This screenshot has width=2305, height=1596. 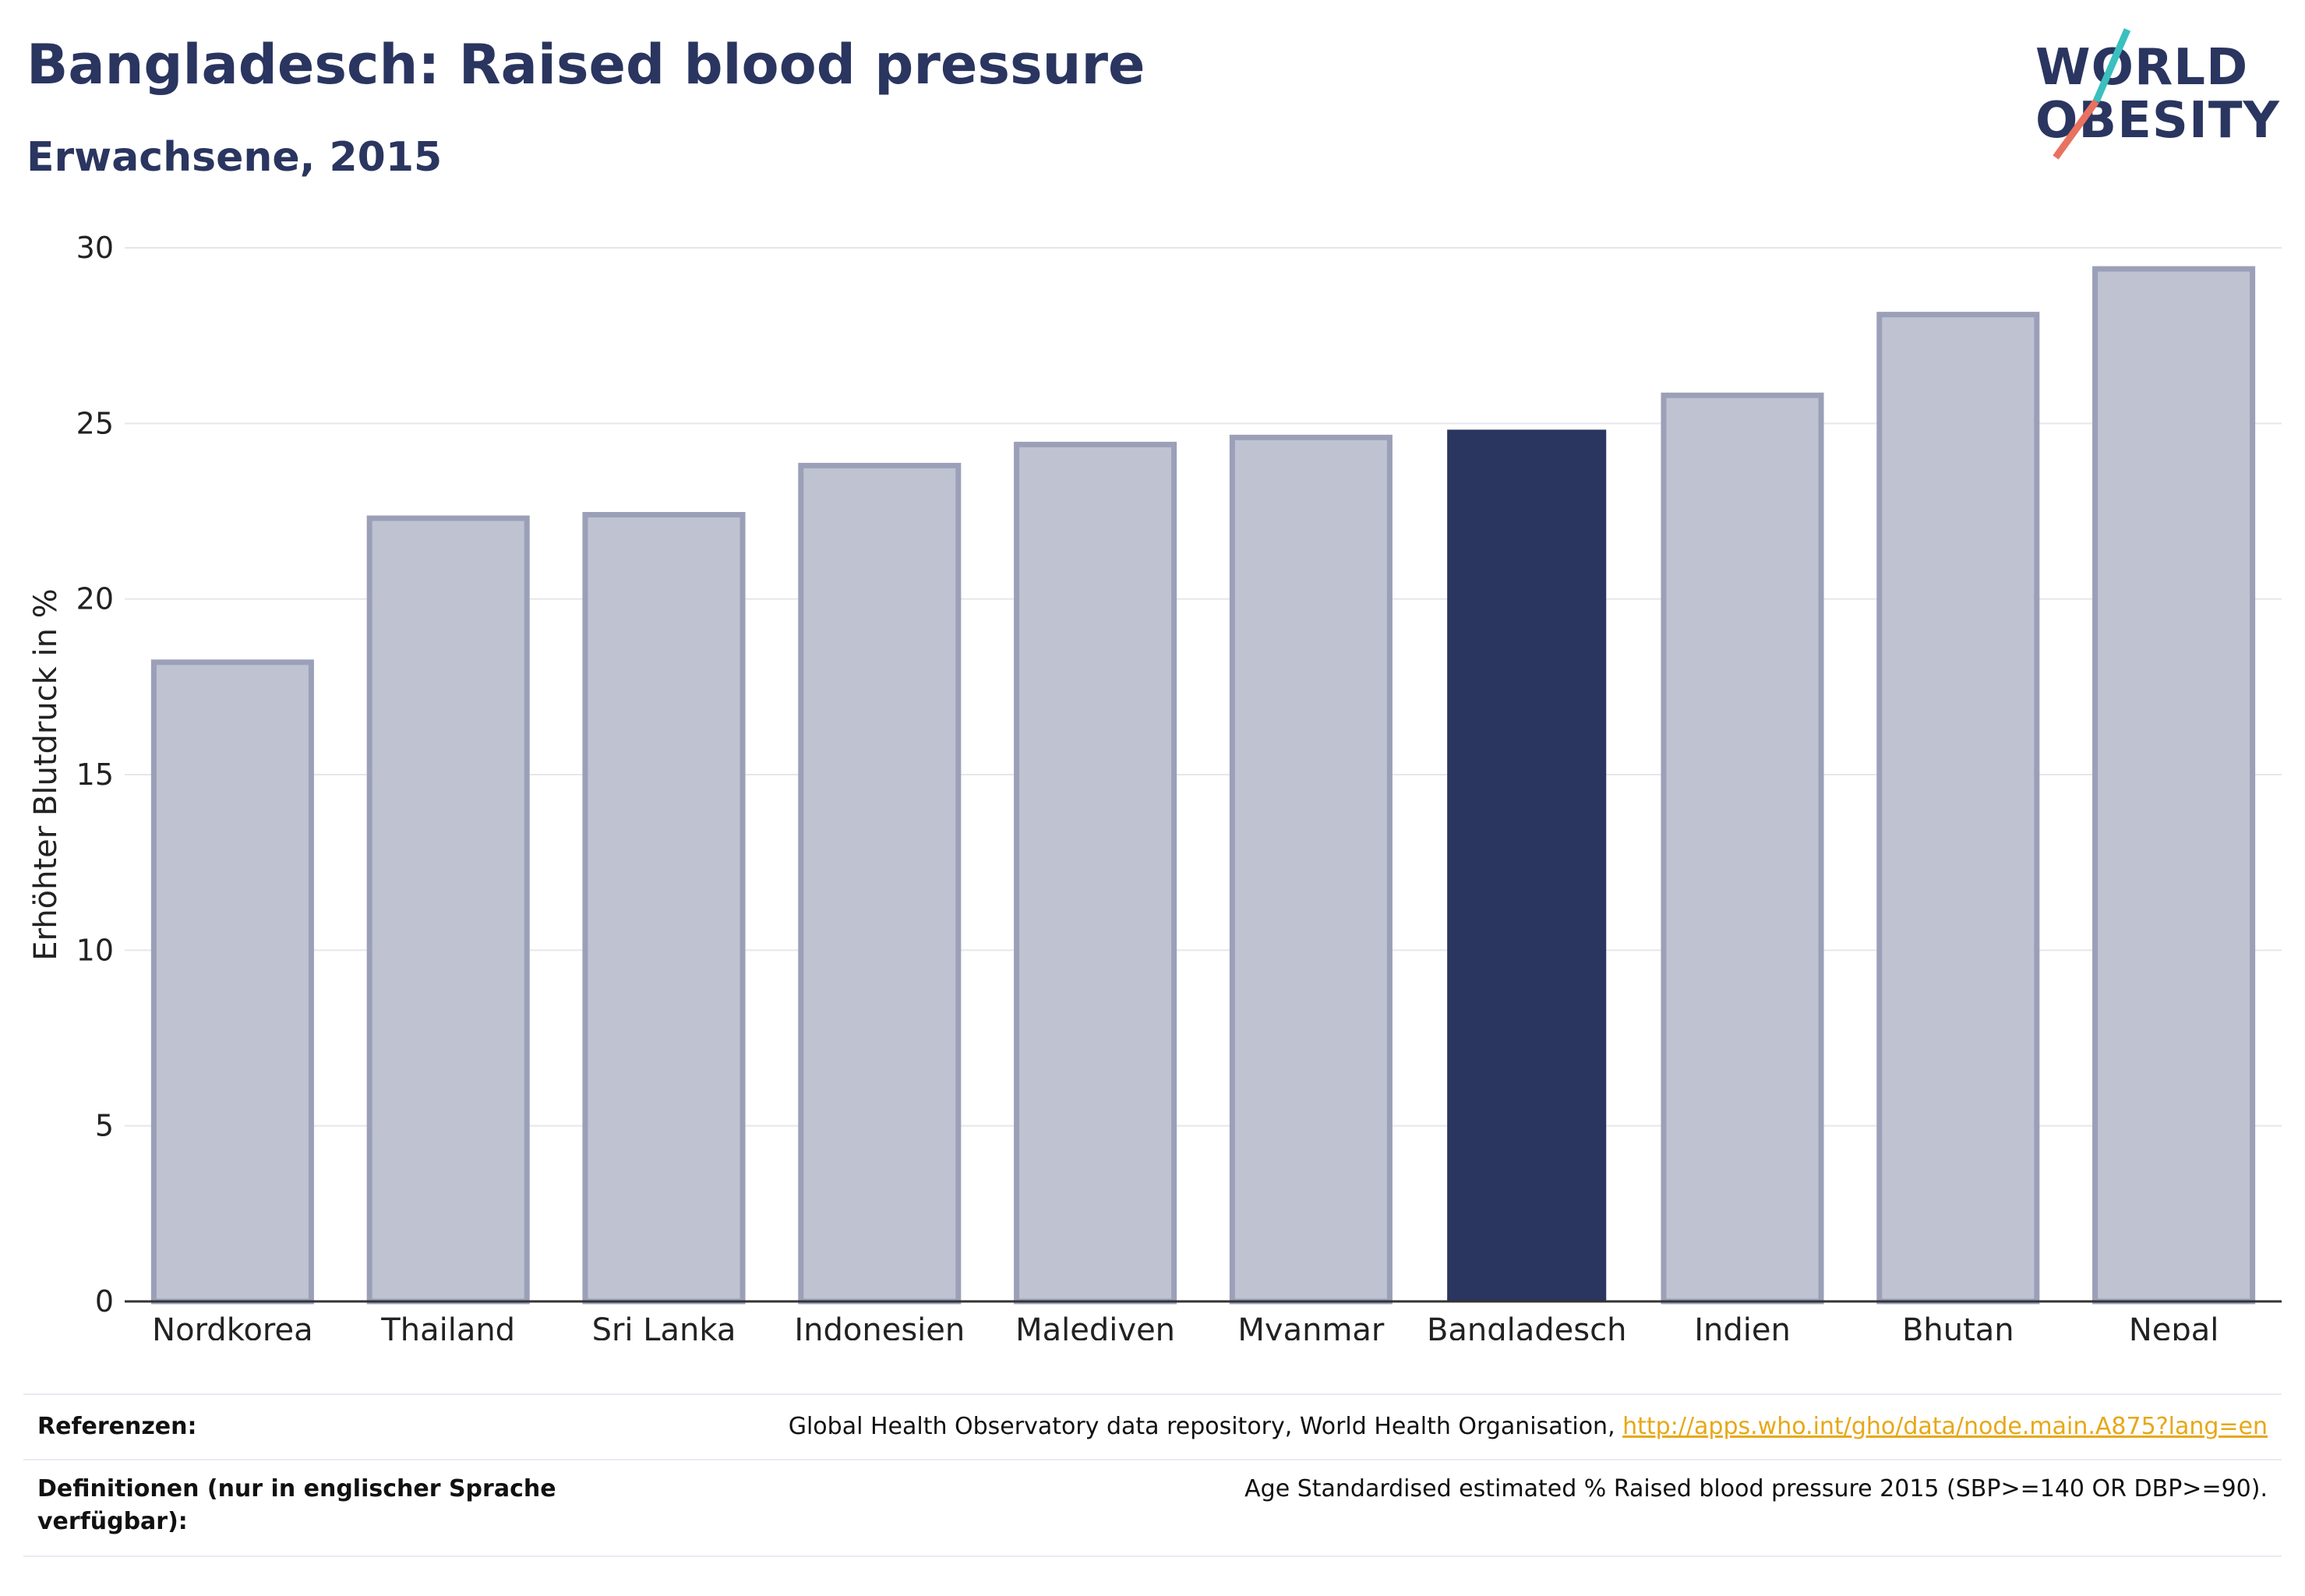 I want to click on y-tick-label: 25, so click(x=95, y=423).